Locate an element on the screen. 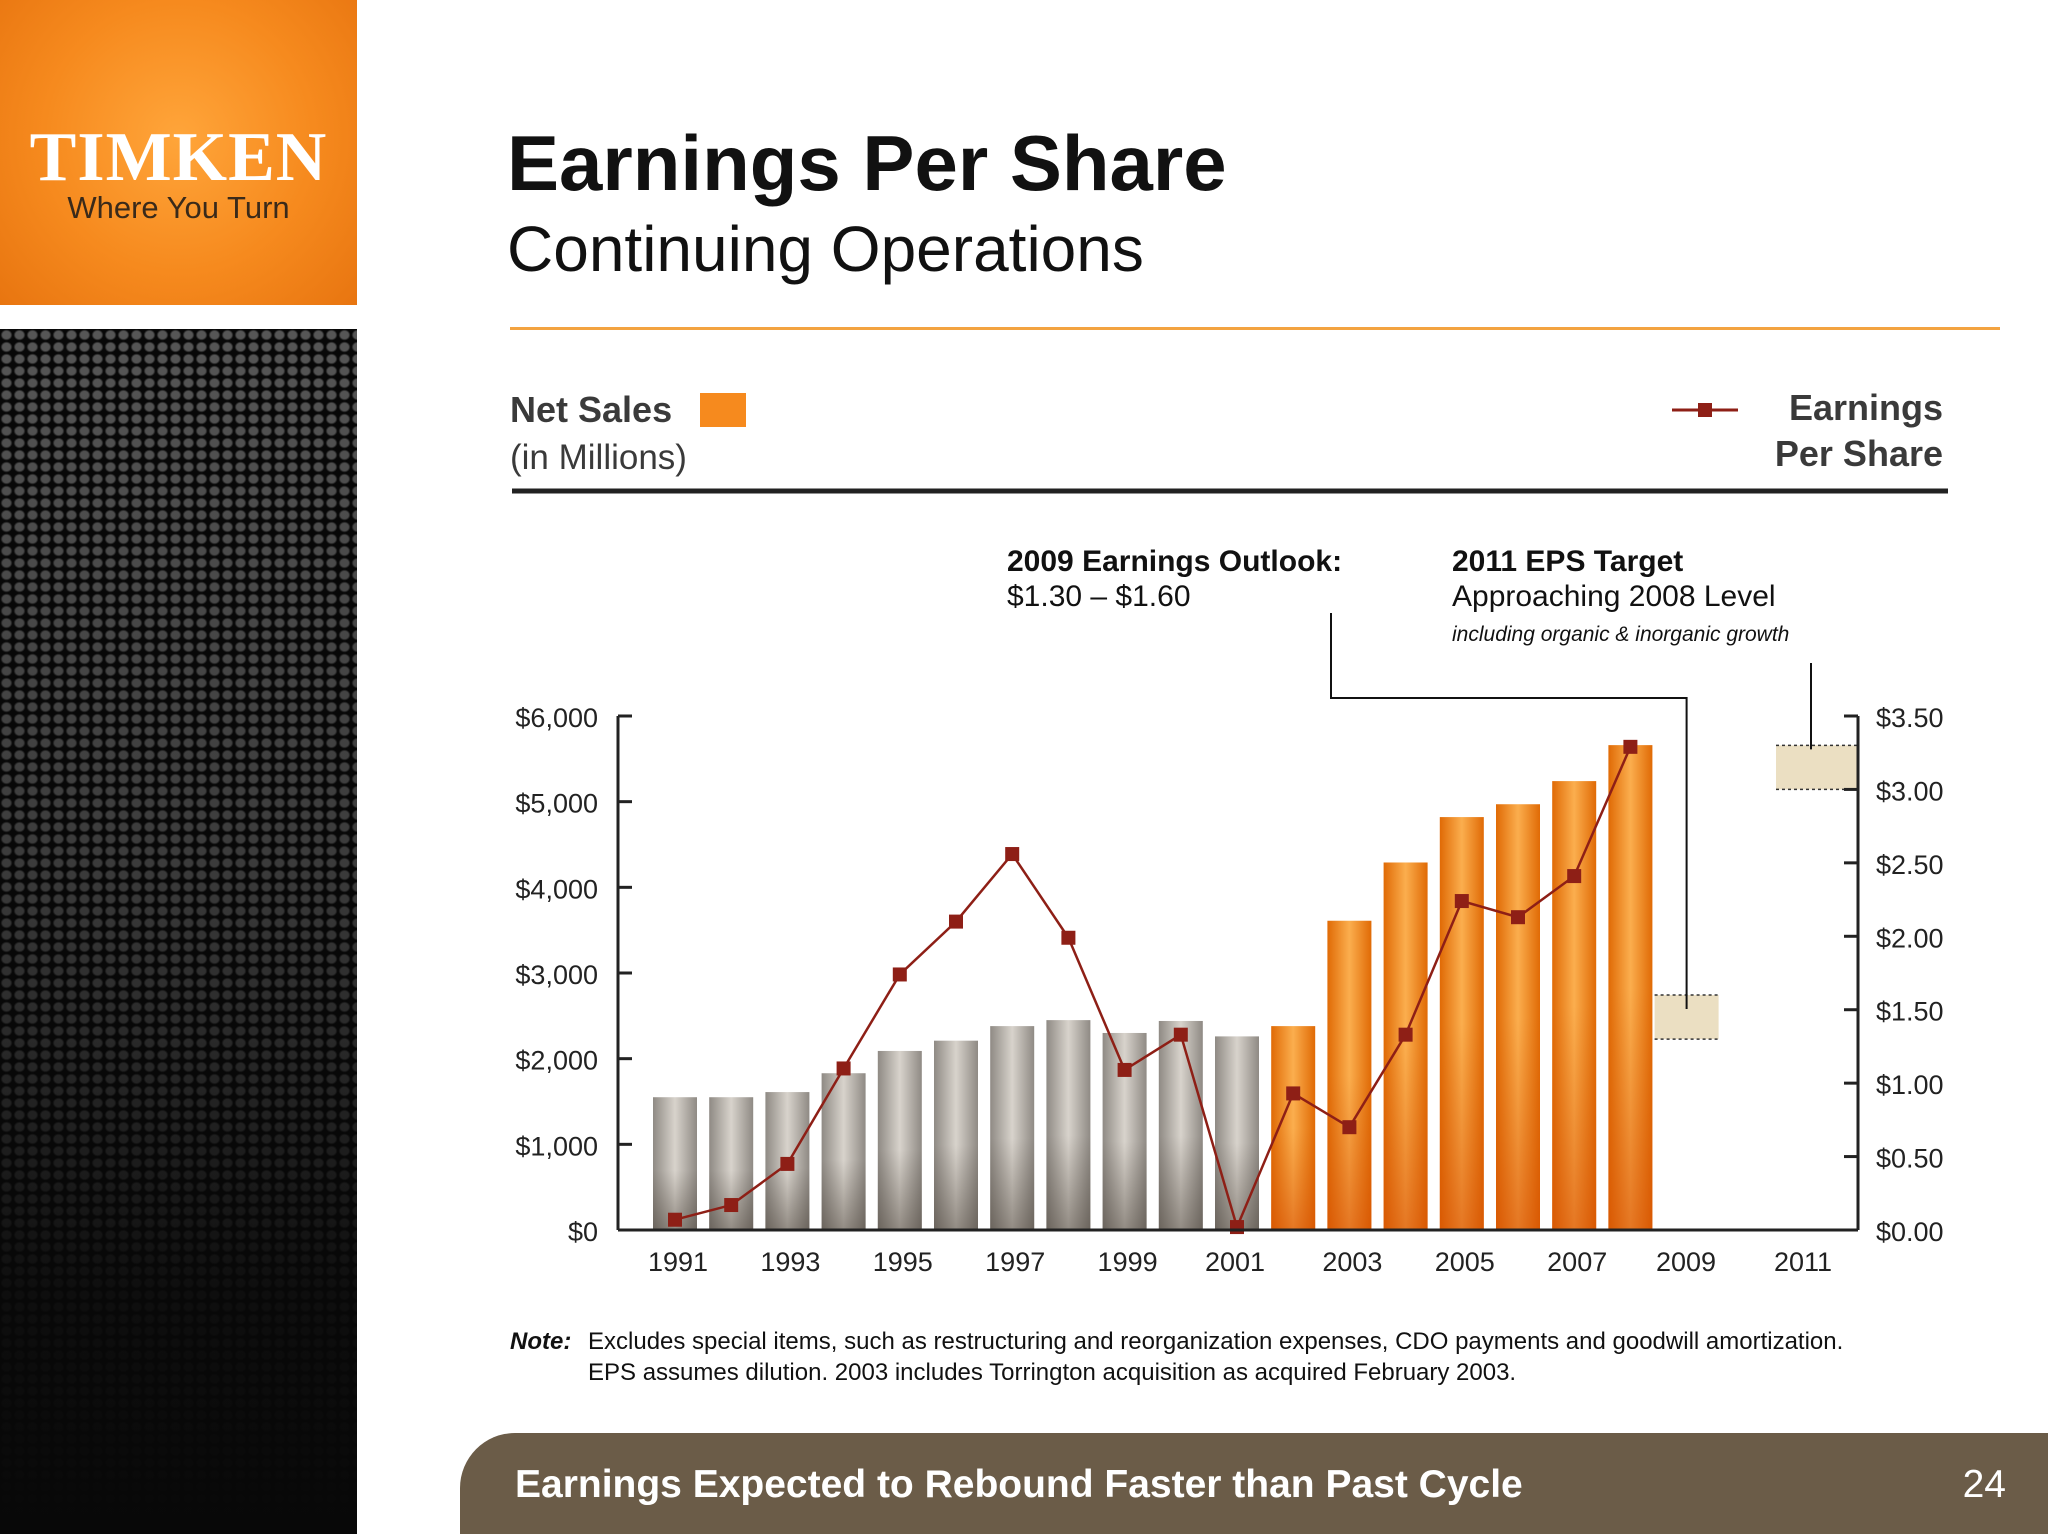 The image size is (2048, 1534). right-tick-label-3: $1.50 is located at coordinates (1910, 1012).